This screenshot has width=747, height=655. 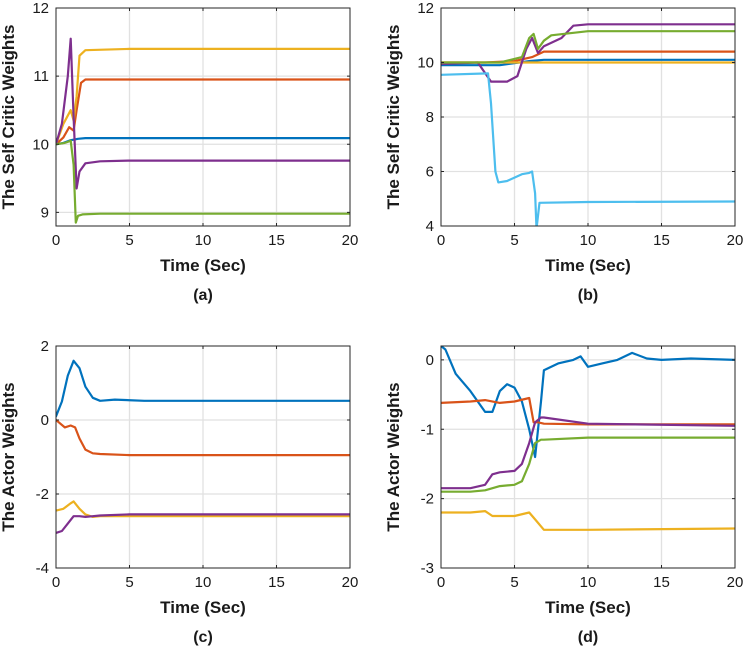 What do you see at coordinates (427, 568) in the screenshot?
I see `y-tick-label: -3` at bounding box center [427, 568].